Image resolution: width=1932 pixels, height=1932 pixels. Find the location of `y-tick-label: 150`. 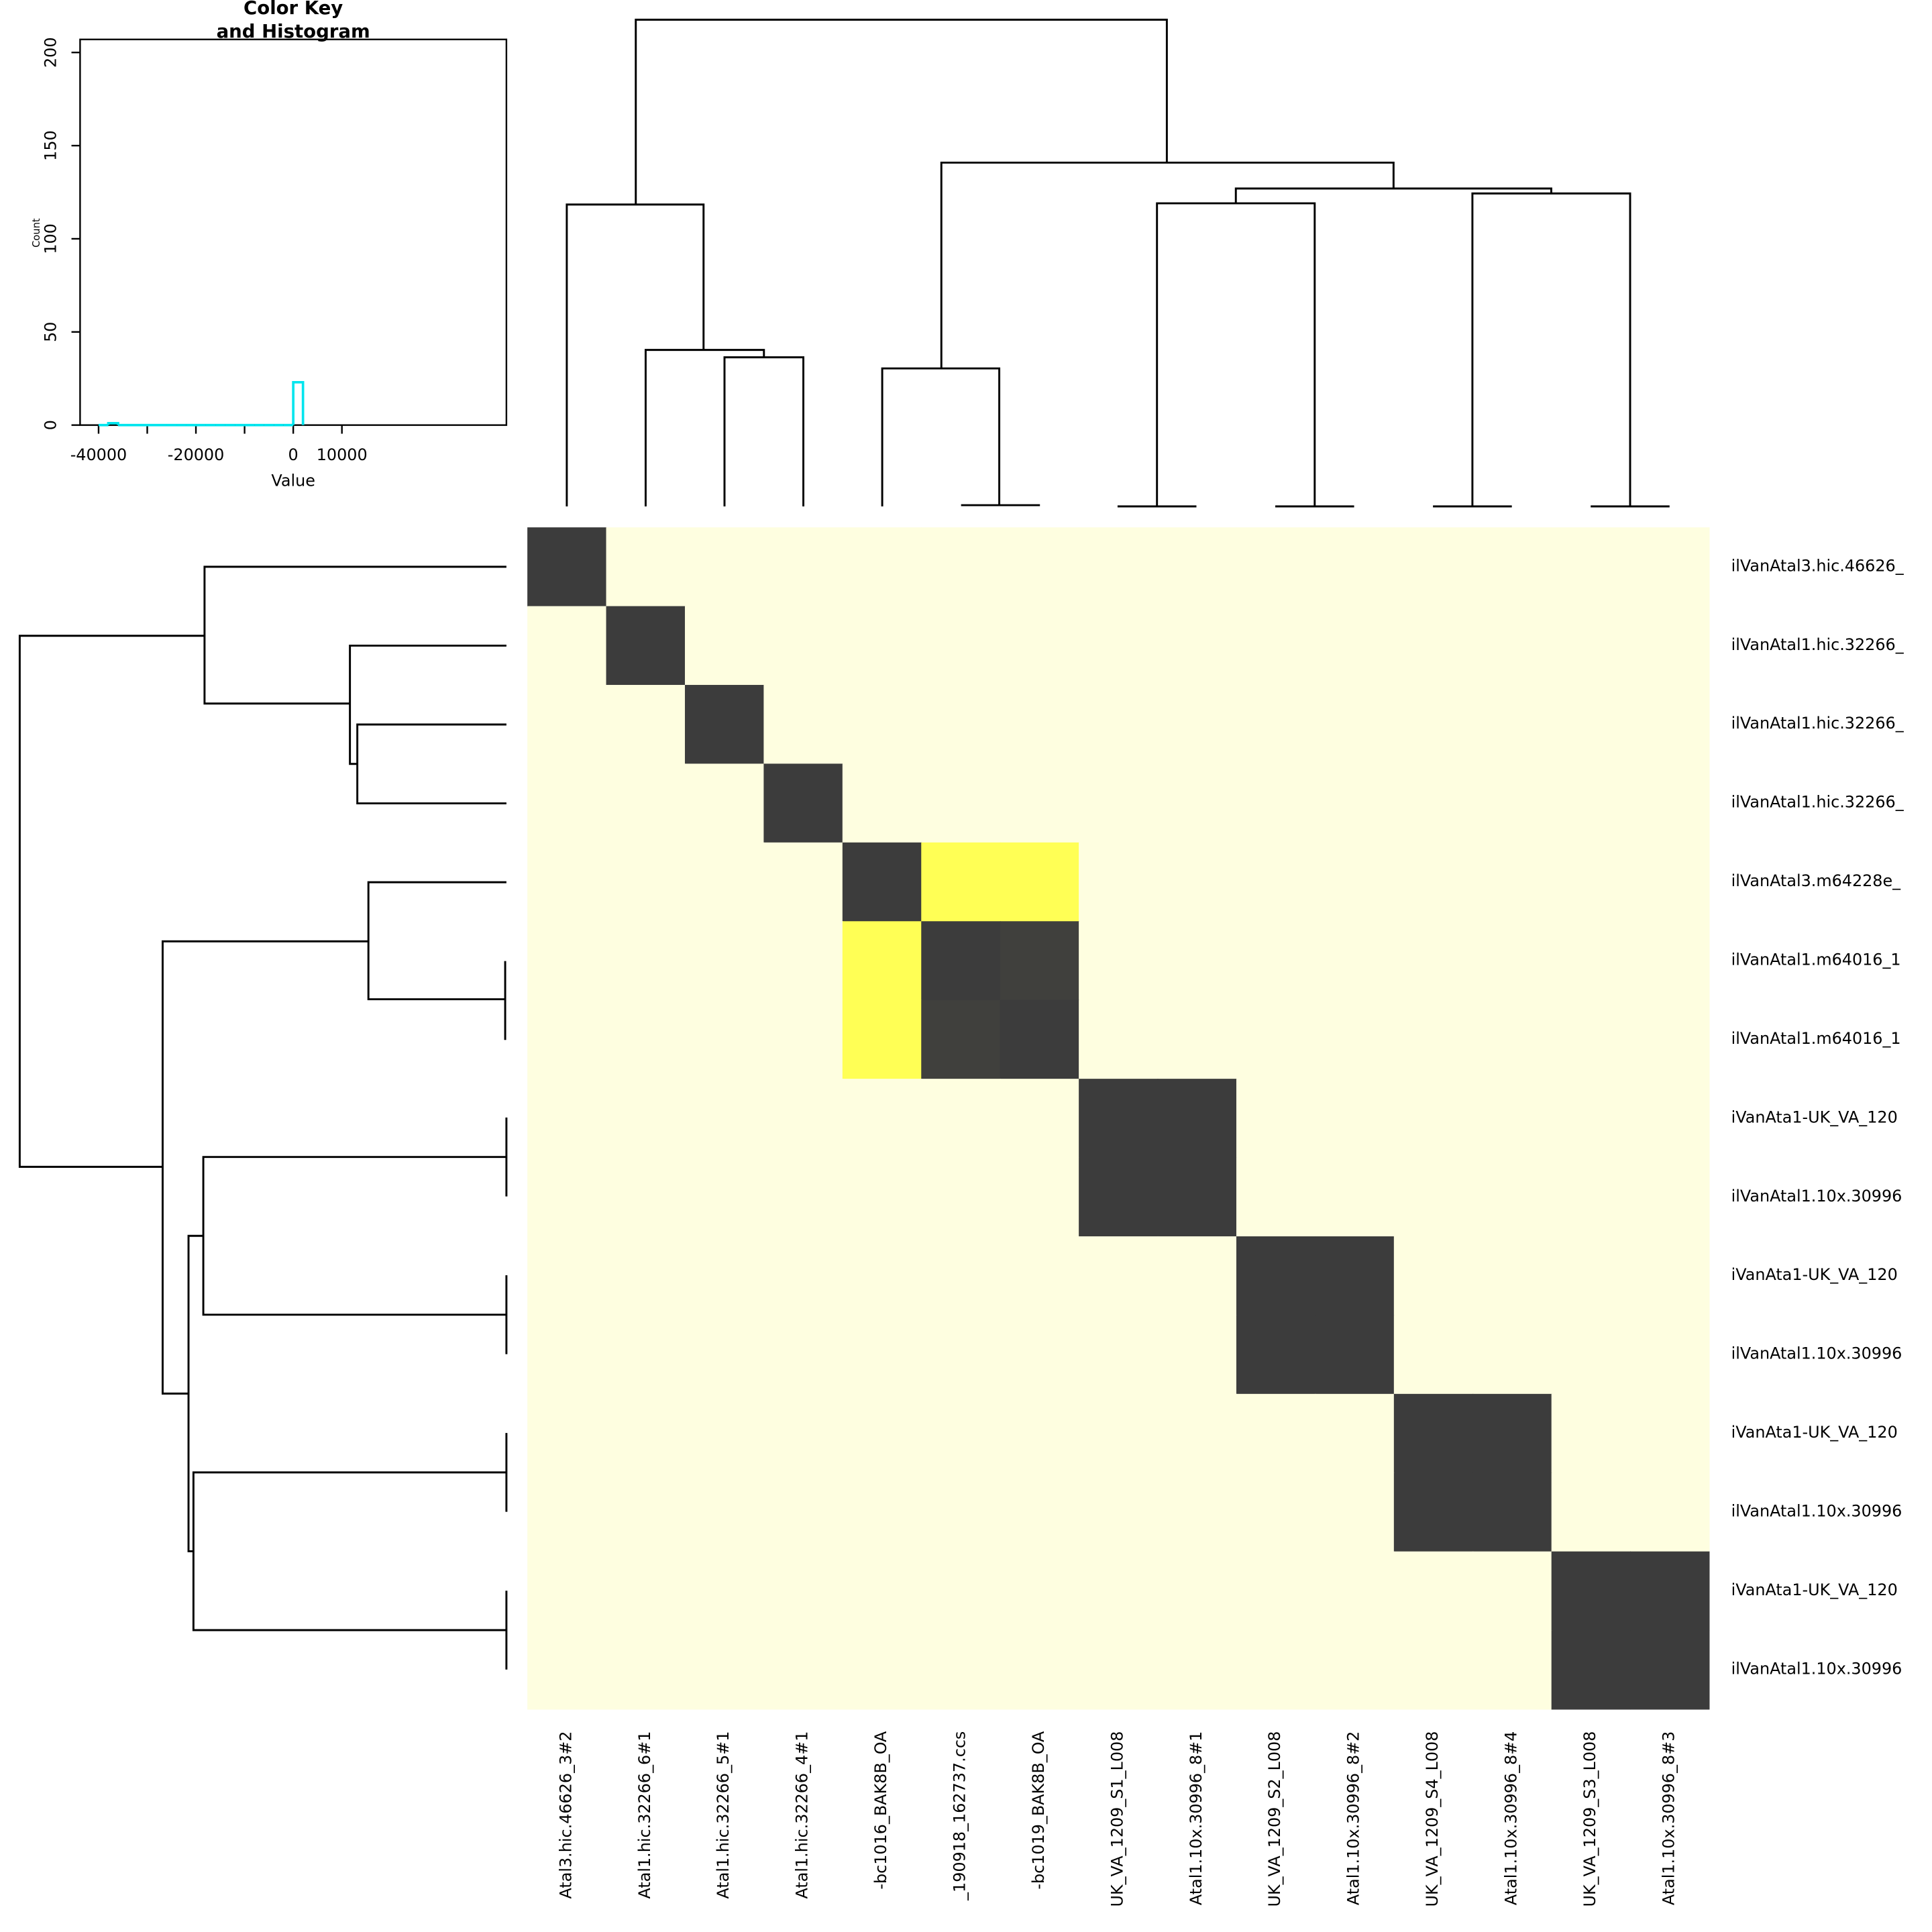

y-tick-label: 150 is located at coordinates (51, 145).